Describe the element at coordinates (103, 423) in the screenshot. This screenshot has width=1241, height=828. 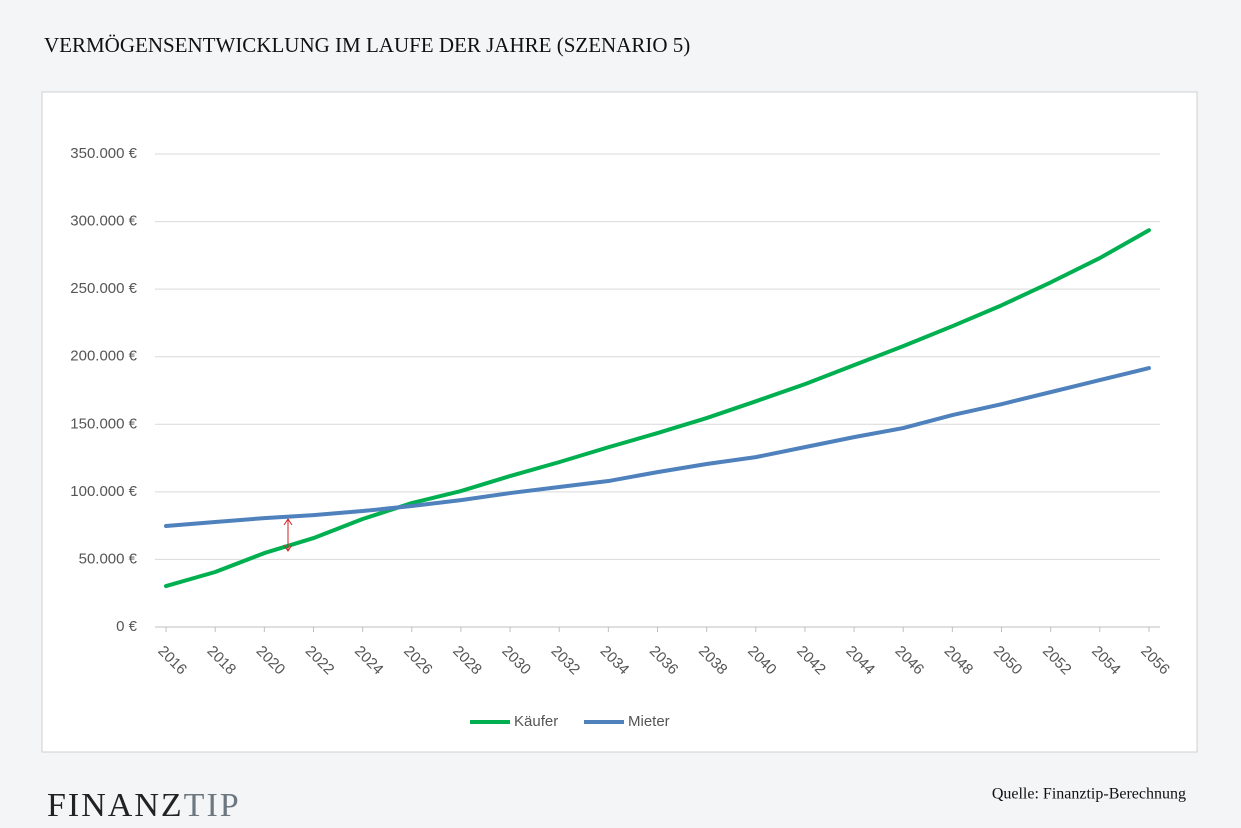
I see `y-tick-label: 150.000 €` at that location.